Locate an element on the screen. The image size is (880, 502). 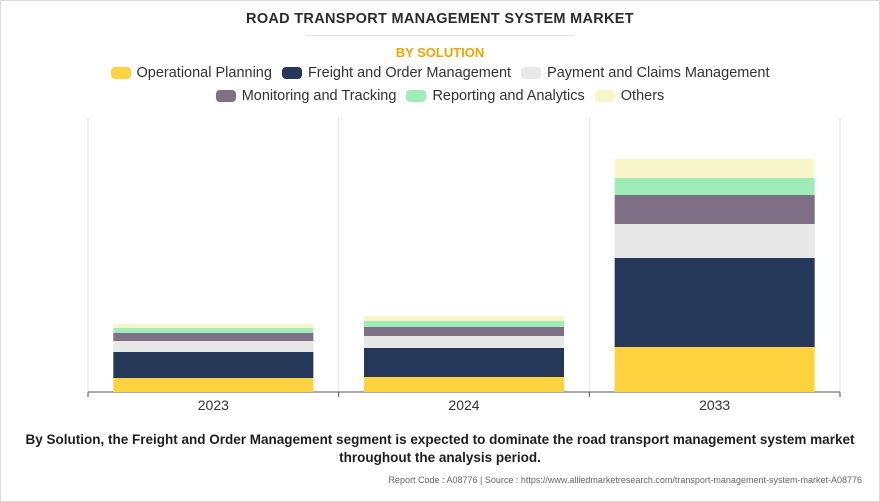
legend-item-others: Others is located at coordinates (629, 96).